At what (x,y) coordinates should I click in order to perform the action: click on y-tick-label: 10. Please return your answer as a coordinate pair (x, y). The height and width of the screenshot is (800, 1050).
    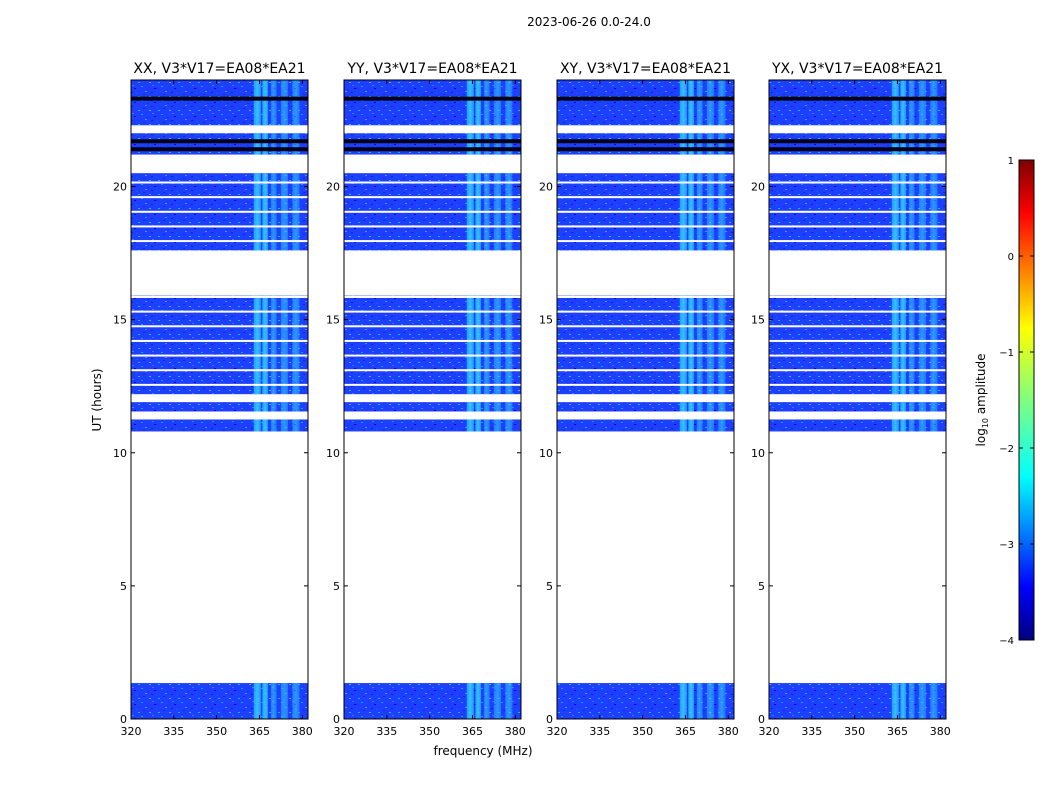
    Looking at the image, I should click on (546, 453).